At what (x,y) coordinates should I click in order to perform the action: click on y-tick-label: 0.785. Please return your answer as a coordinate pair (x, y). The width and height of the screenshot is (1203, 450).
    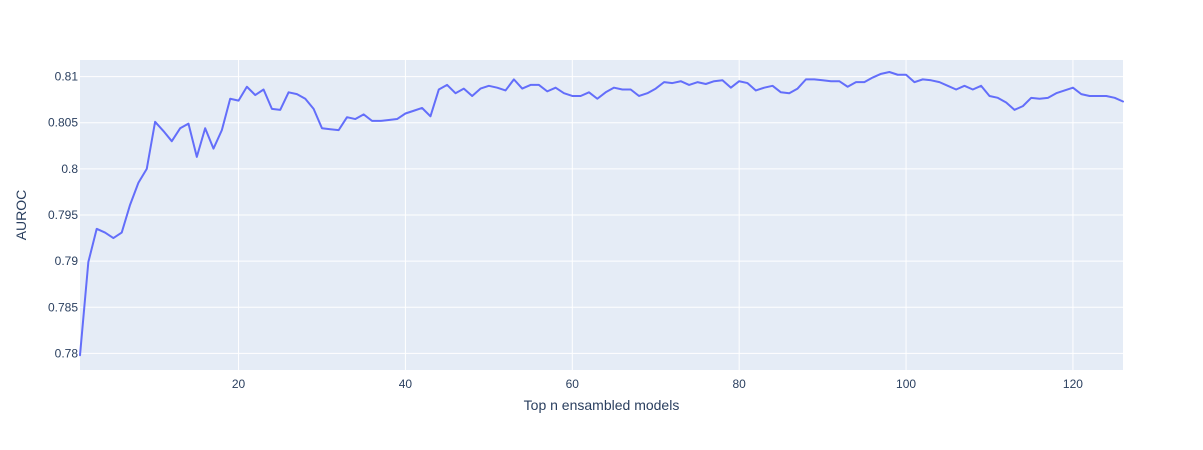
    Looking at the image, I should click on (63, 307).